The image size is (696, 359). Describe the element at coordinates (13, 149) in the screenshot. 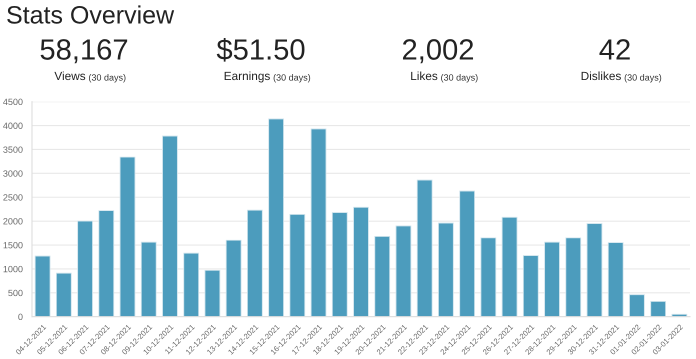

I see `y-tick-label: 3500` at that location.